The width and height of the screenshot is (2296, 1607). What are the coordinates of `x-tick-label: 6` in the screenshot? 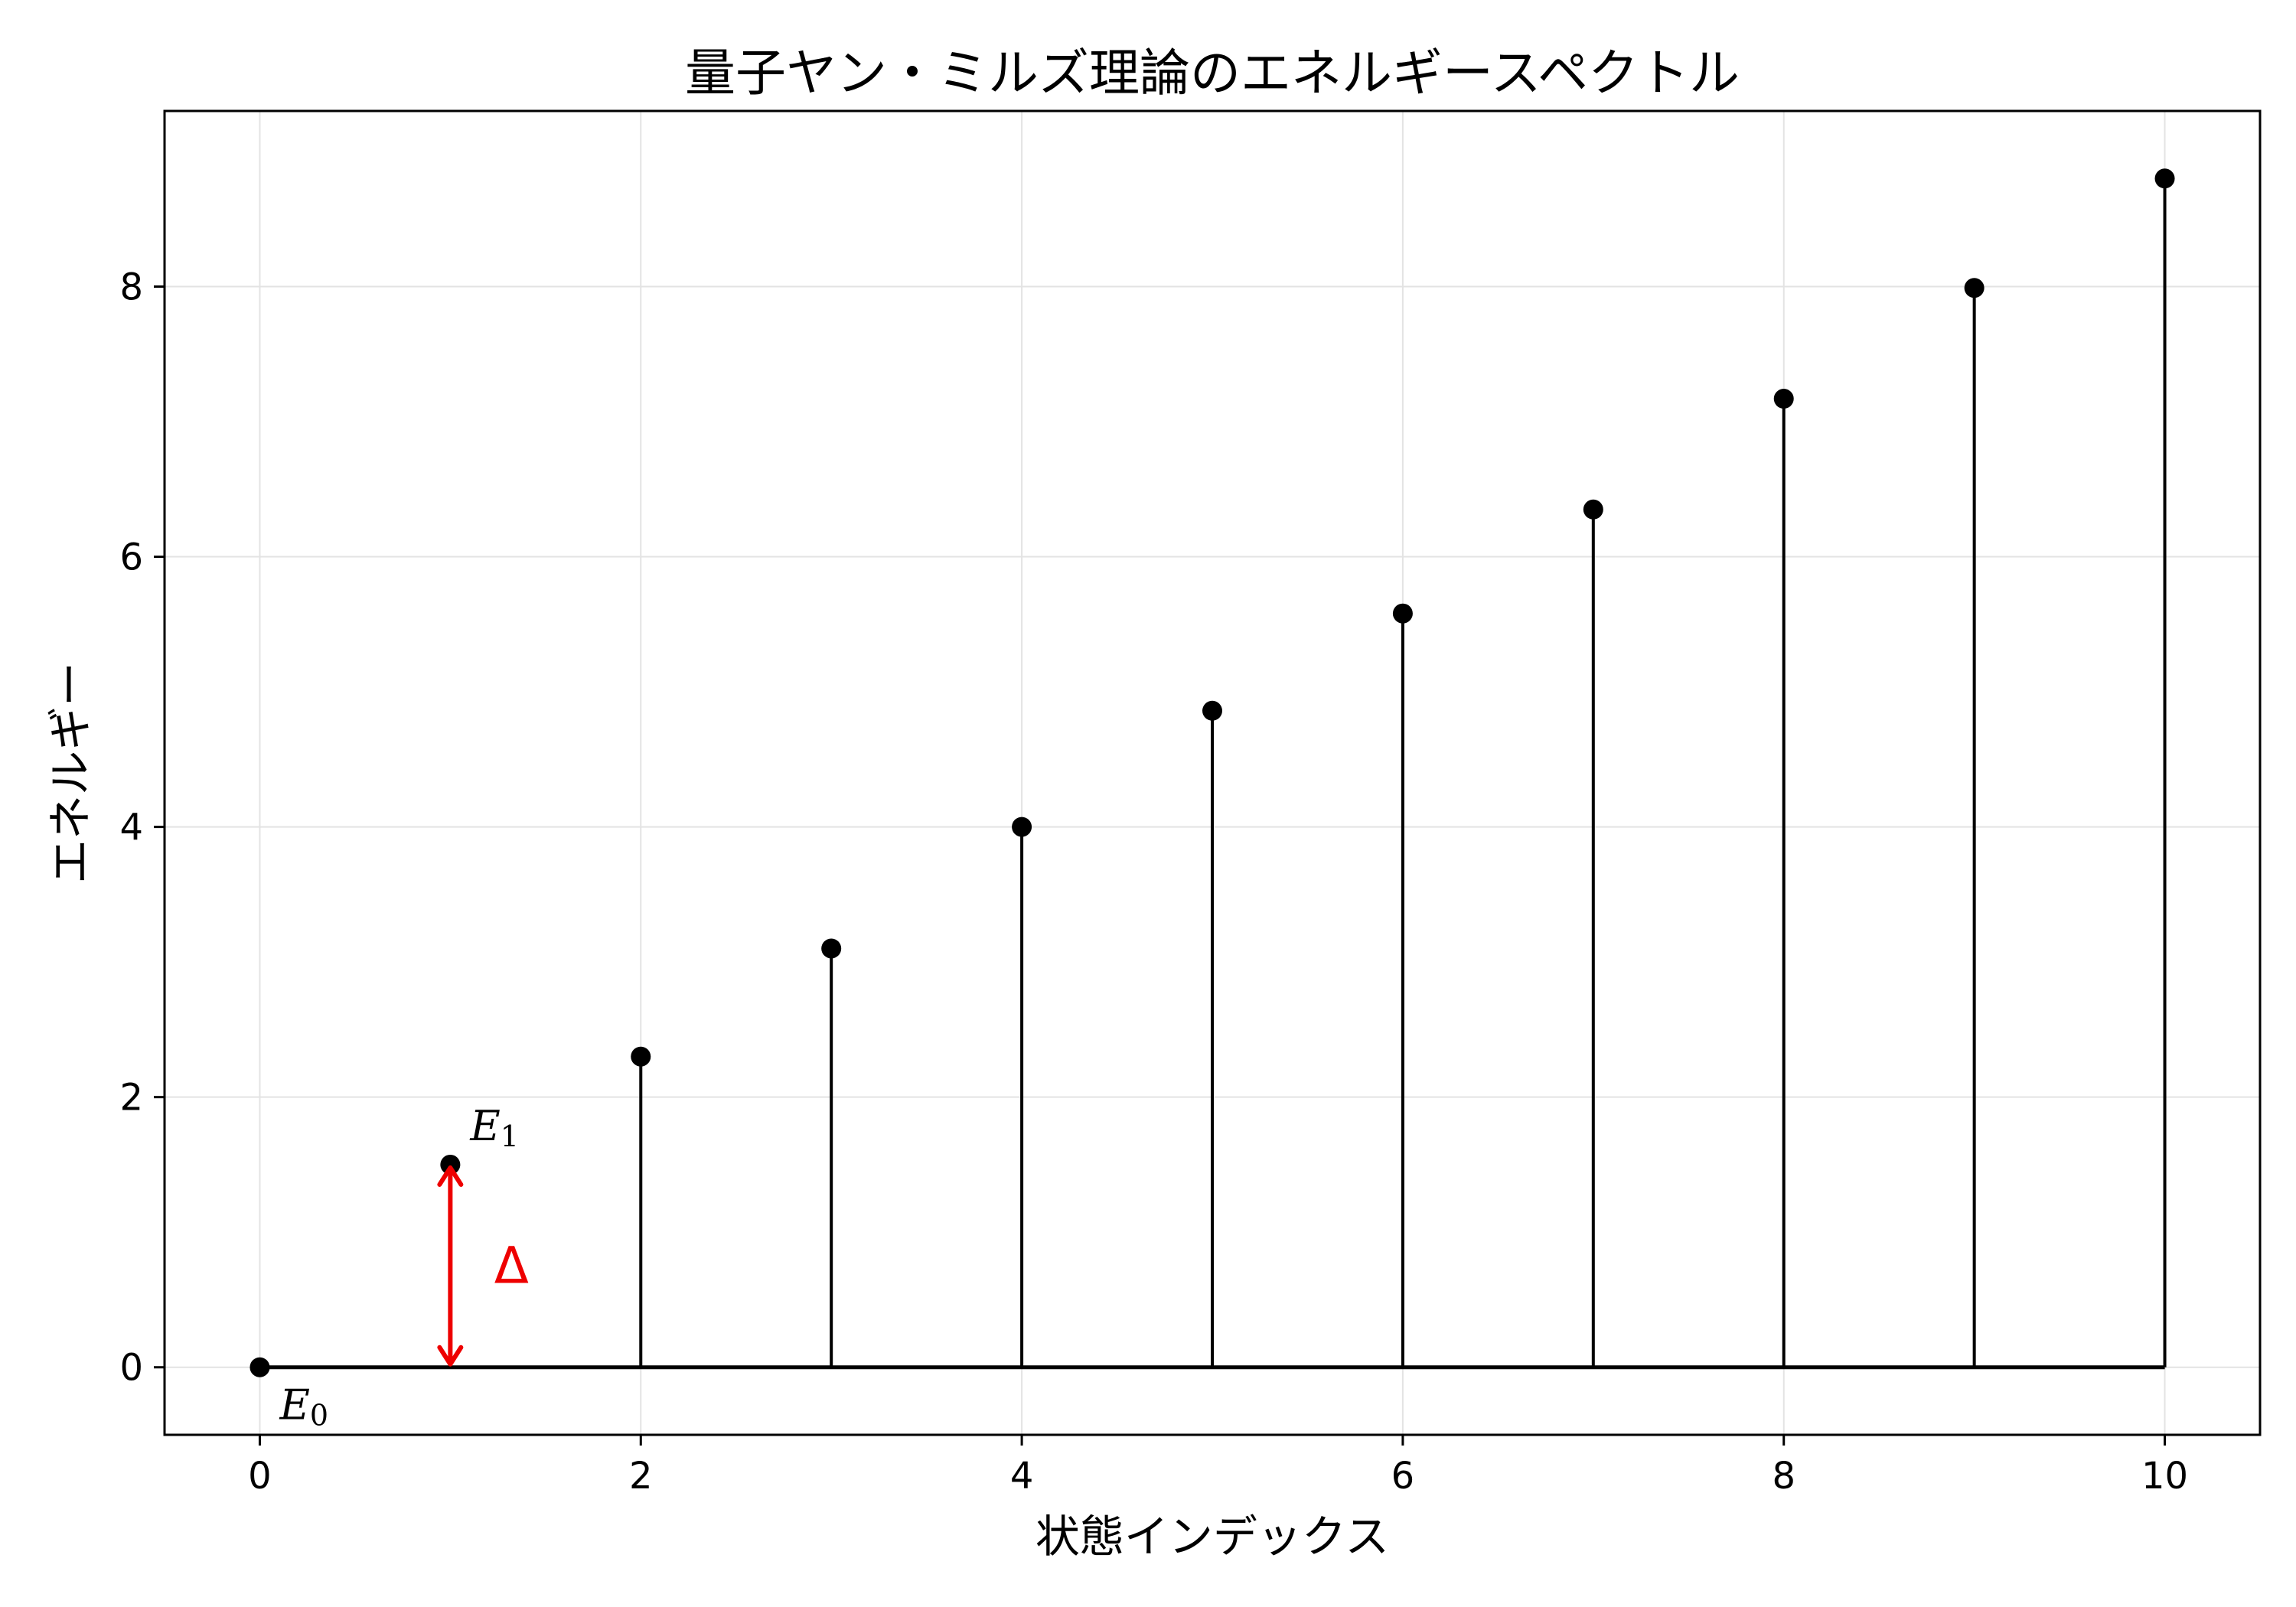 It's located at (1403, 1476).